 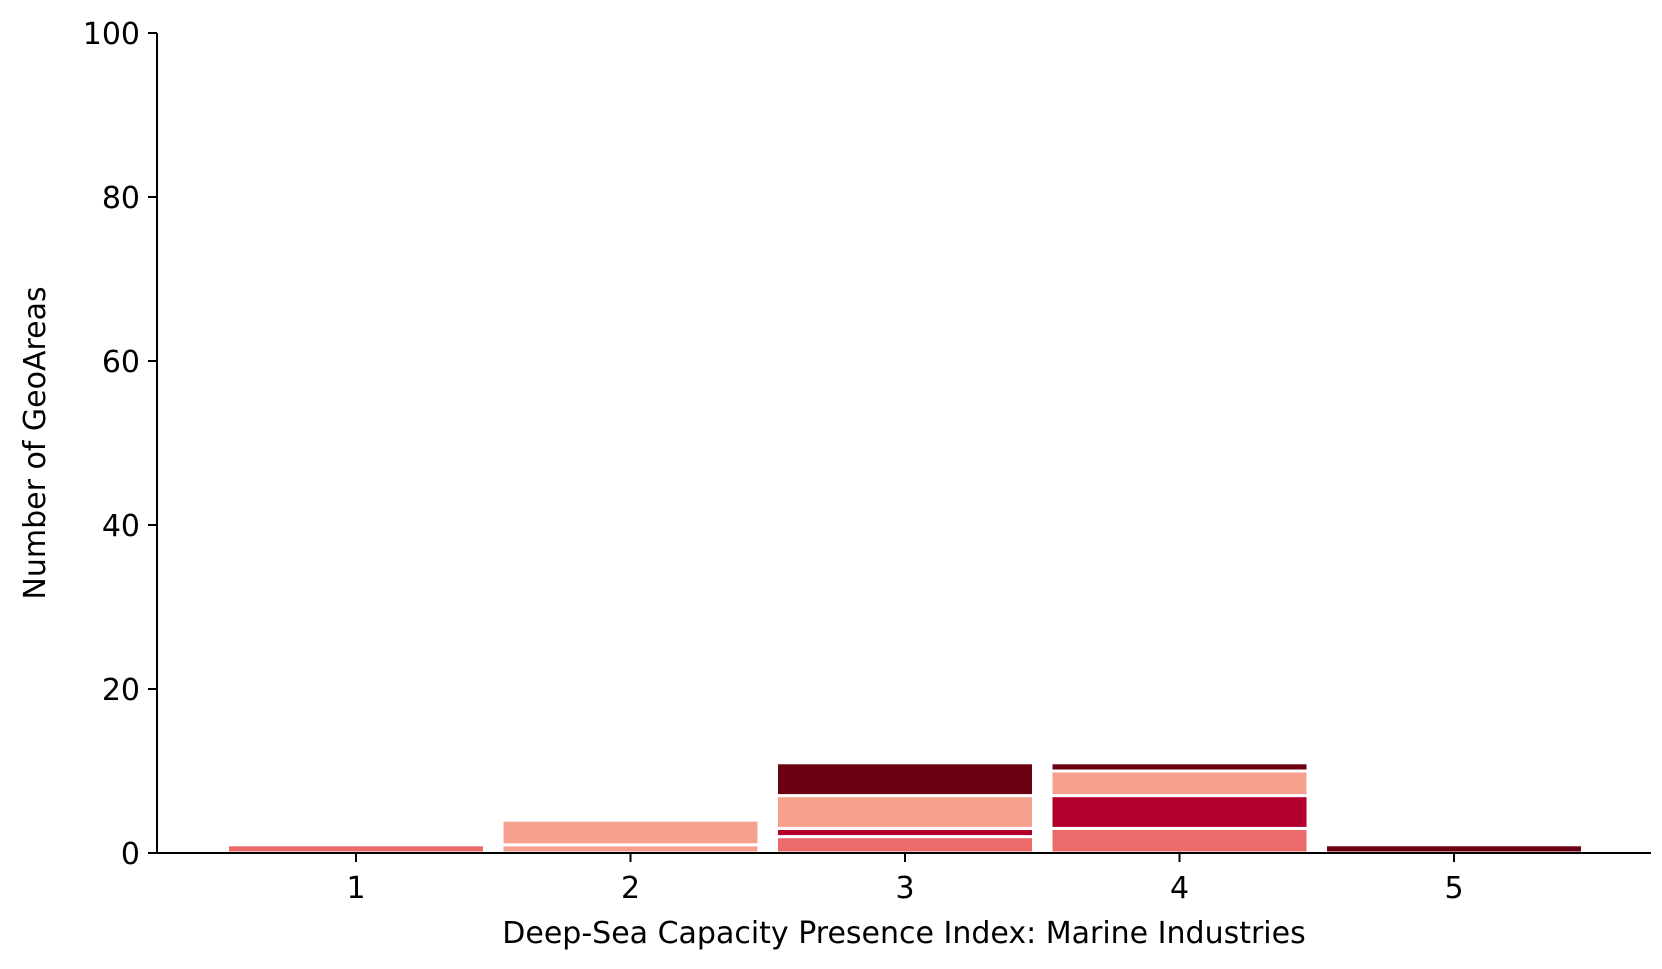 I want to click on y-tick-label: 40, so click(x=121, y=526).